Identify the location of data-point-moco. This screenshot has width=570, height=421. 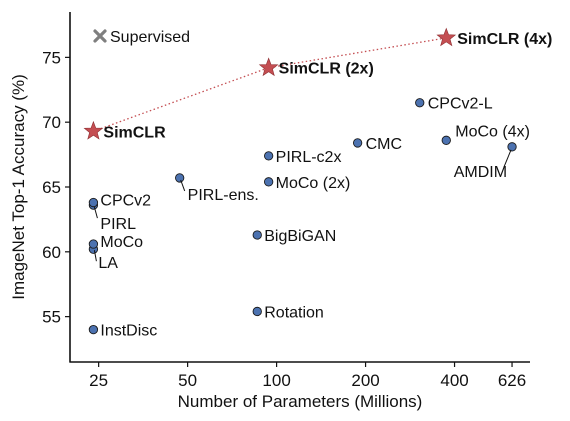
(93, 244).